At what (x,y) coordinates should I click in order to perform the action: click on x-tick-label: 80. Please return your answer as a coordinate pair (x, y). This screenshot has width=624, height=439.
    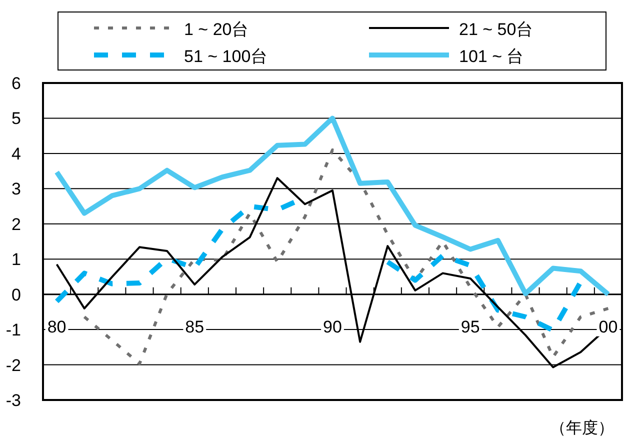
    Looking at the image, I should click on (56, 326).